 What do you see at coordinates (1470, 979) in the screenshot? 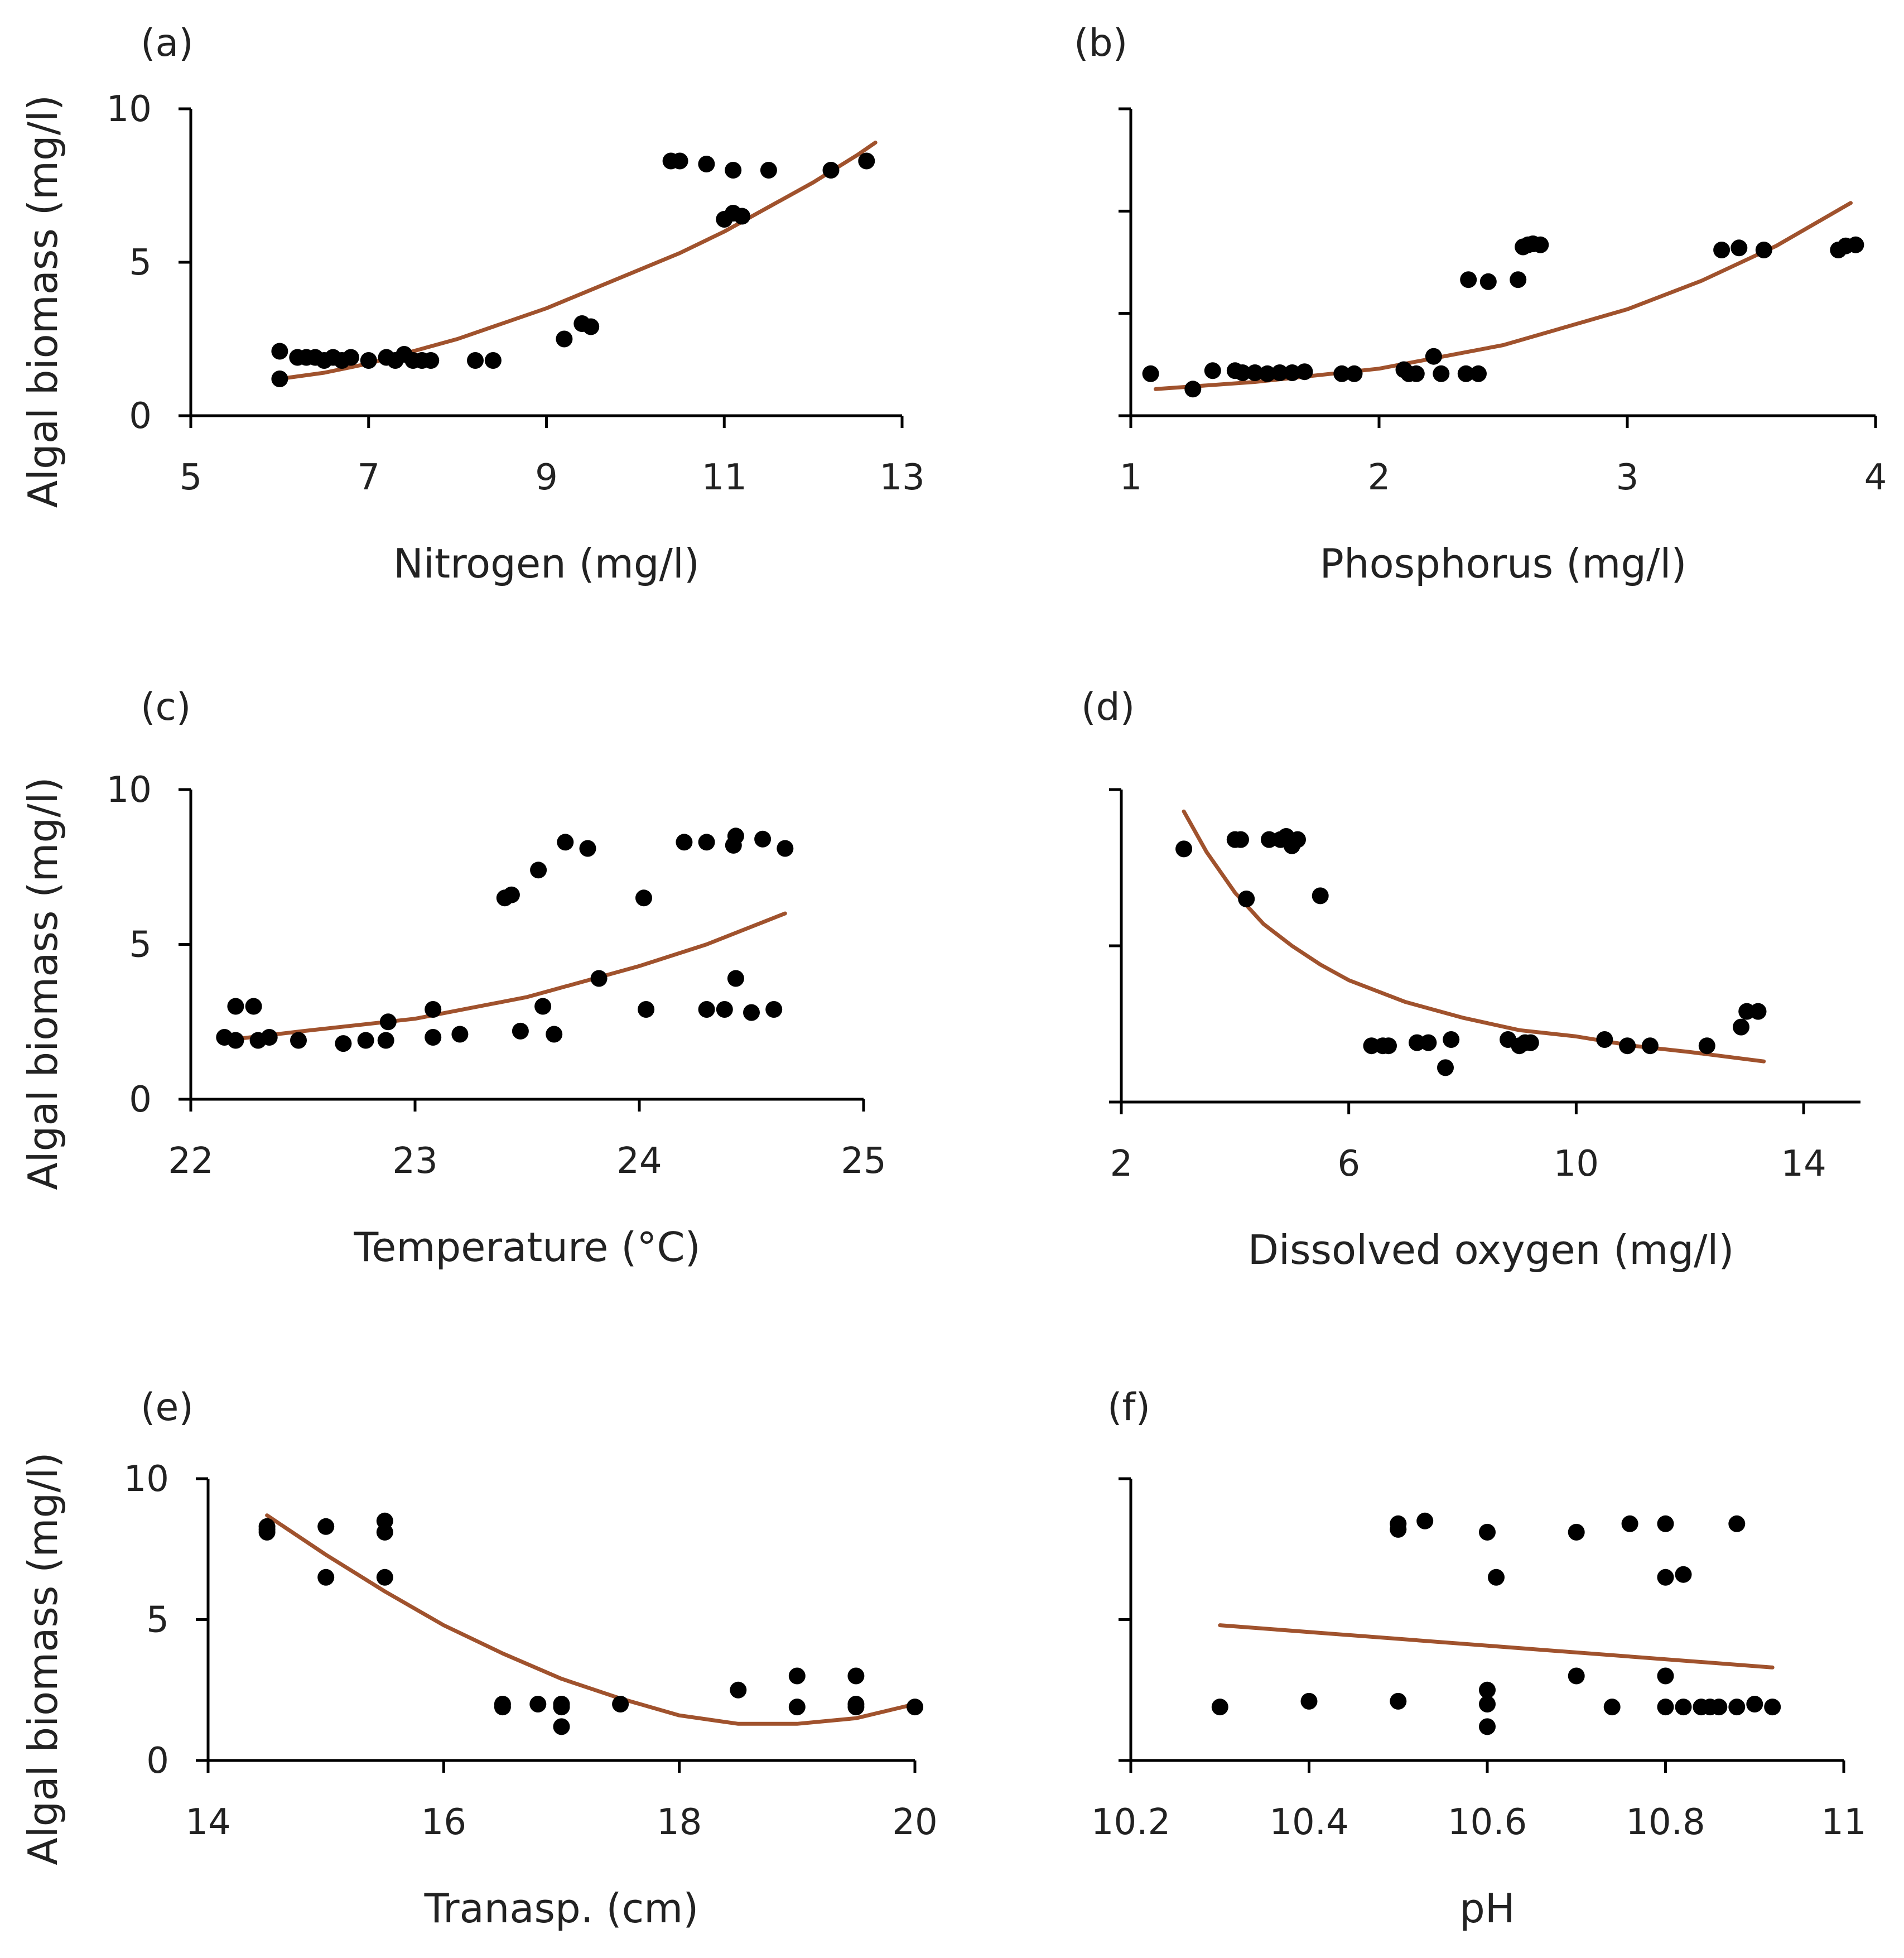
I see `chart-panel-d: (d) 2 6 10 14 Dissolved oxygen (mg/l)` at bounding box center [1470, 979].